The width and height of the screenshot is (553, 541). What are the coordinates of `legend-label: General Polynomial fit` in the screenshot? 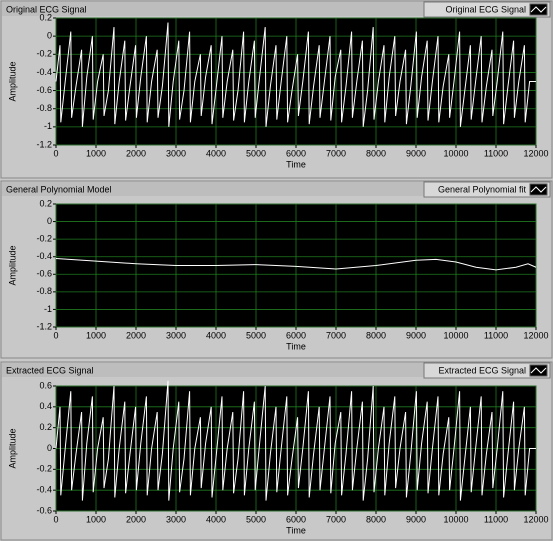 It's located at (482, 189).